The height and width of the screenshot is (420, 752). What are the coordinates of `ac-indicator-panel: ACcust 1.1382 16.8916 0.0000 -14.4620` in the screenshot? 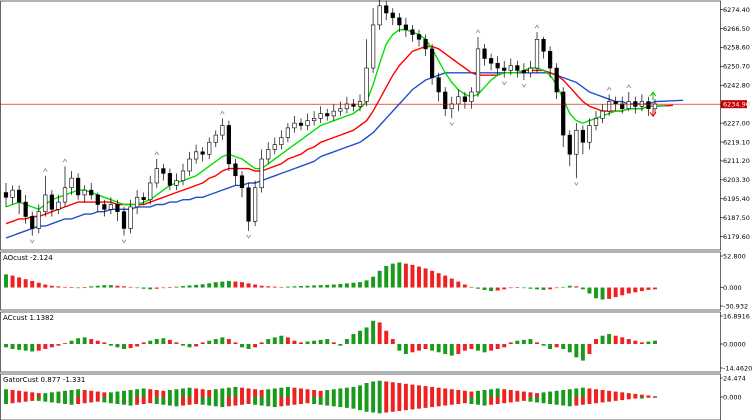 It's located at (376, 342).